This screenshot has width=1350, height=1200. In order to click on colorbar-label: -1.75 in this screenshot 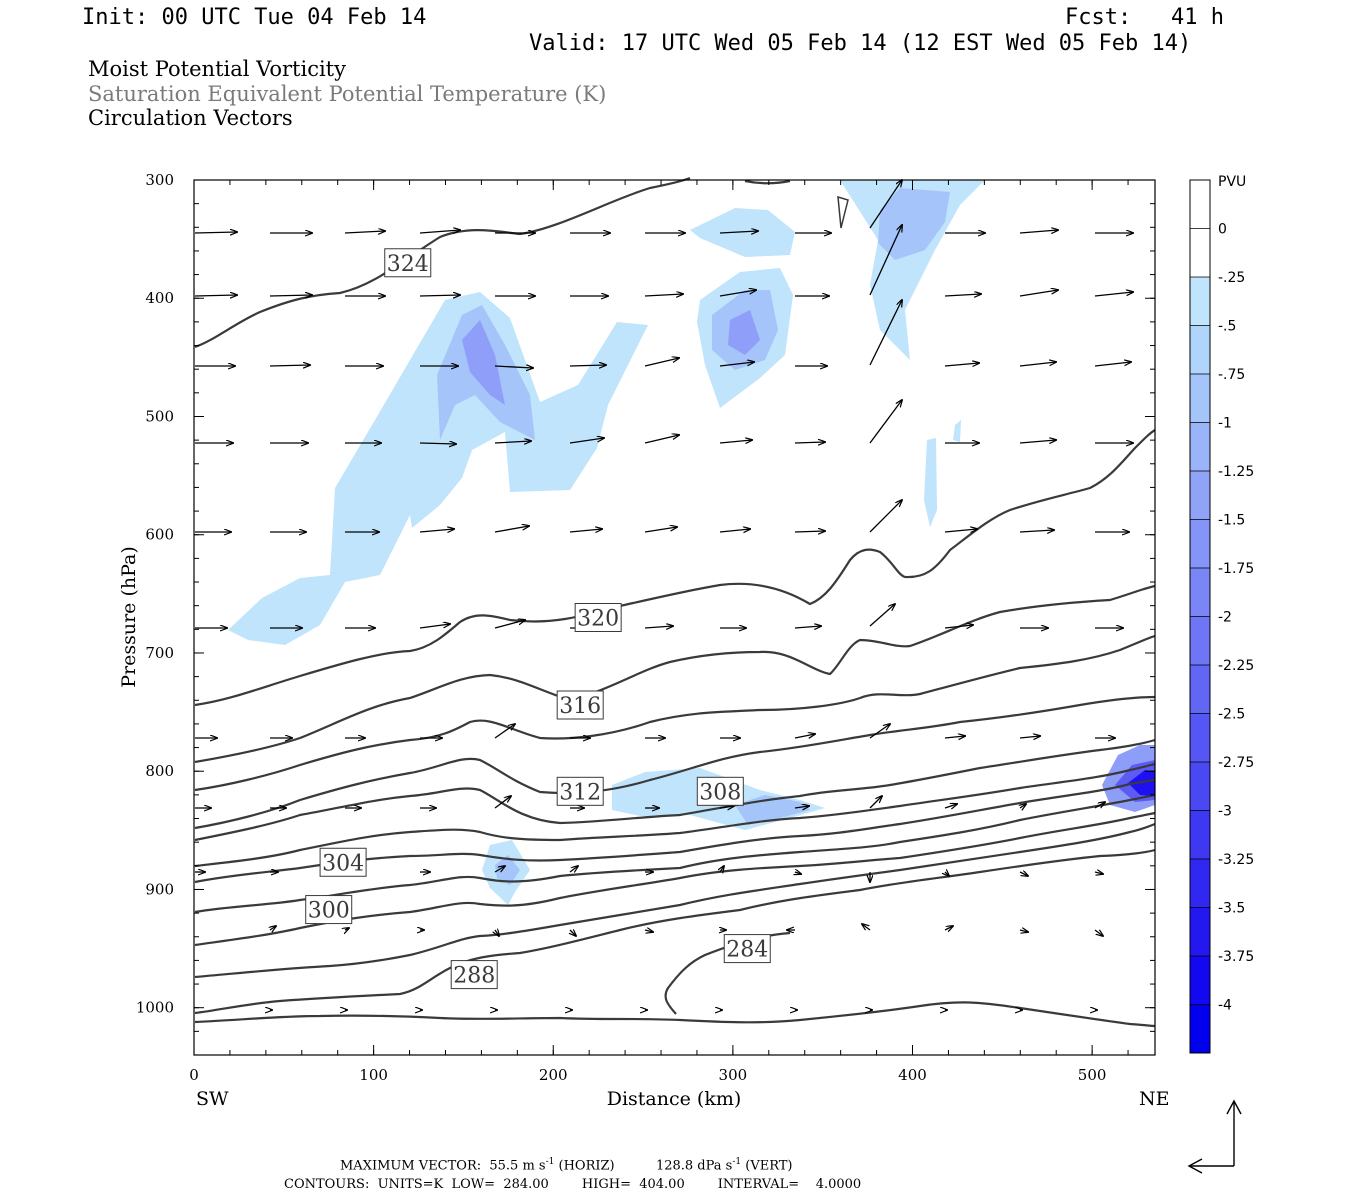, I will do `click(1236, 569)`.